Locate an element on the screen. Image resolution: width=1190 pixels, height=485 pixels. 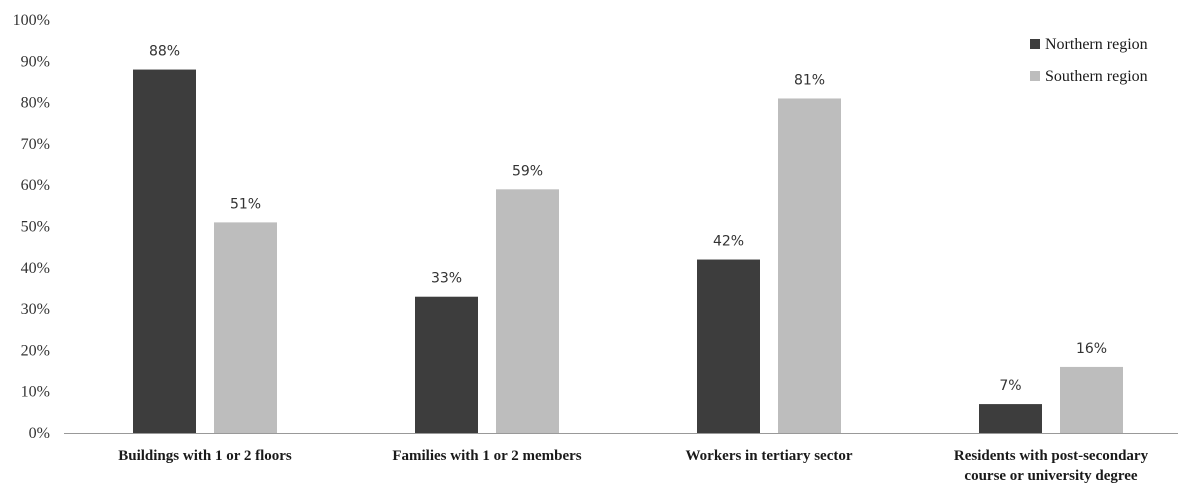
y-tick-label: 20% is located at coordinates (35, 350).